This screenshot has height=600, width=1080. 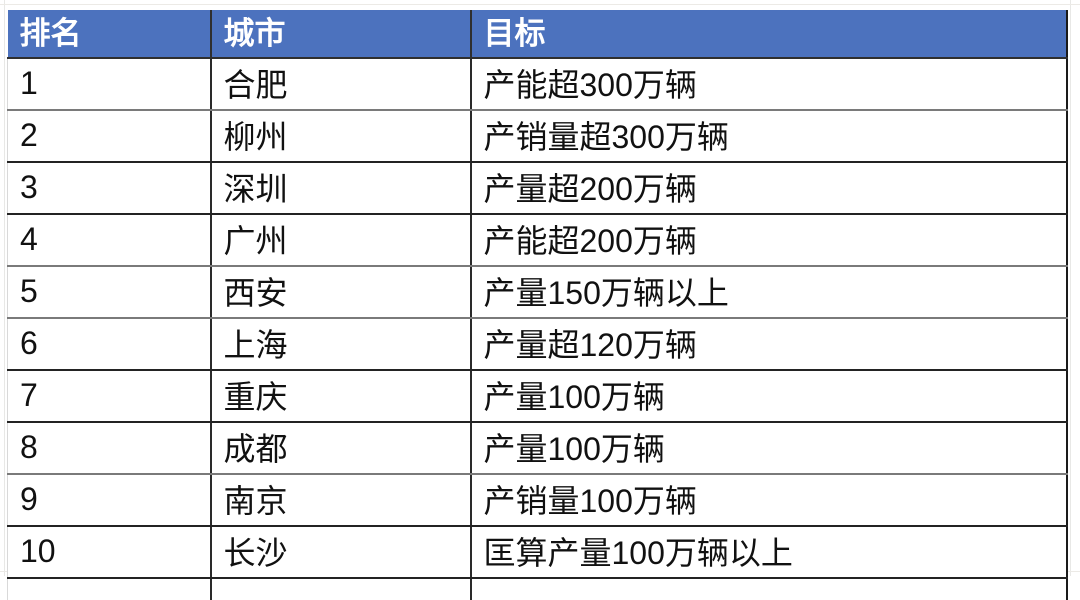 What do you see at coordinates (109, 589) in the screenshot?
I see `cell-rank-empty` at bounding box center [109, 589].